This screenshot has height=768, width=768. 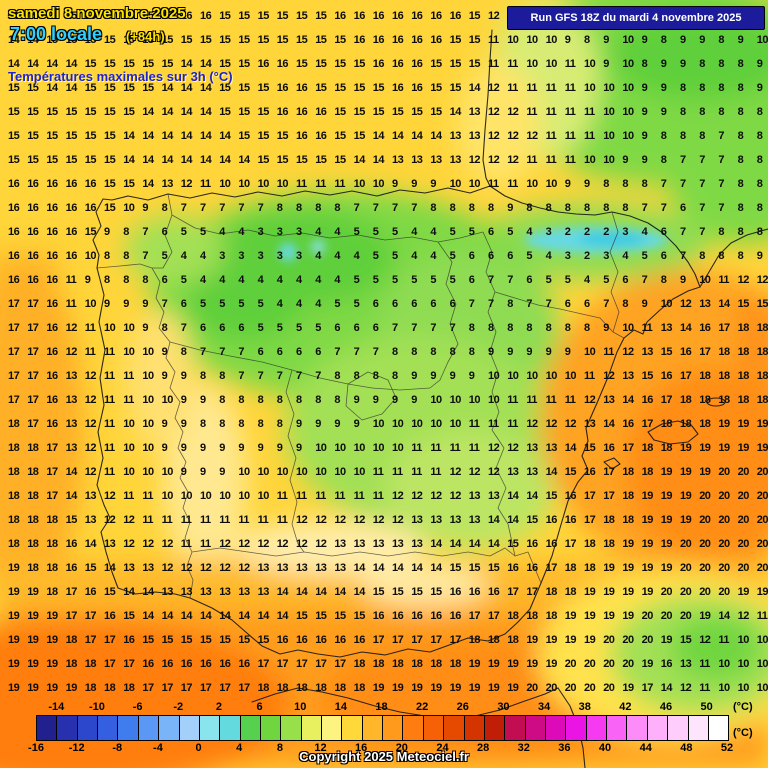 What do you see at coordinates (56, 34) in the screenshot?
I see `local-time-label: 7:00 locale` at bounding box center [56, 34].